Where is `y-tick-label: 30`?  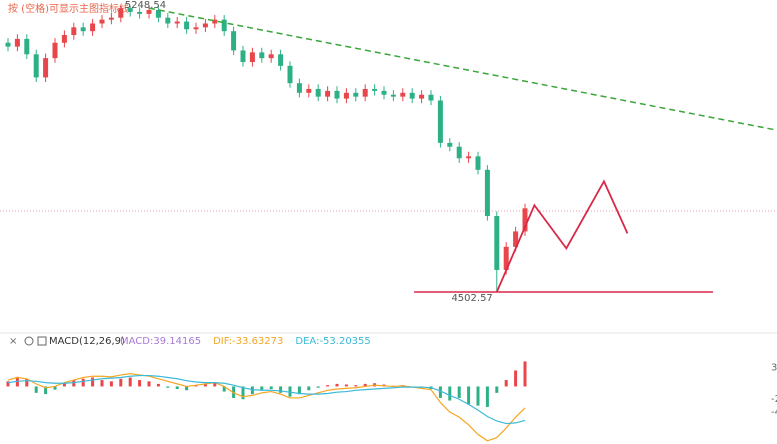 y-tick-label: 30 is located at coordinates (774, 367).